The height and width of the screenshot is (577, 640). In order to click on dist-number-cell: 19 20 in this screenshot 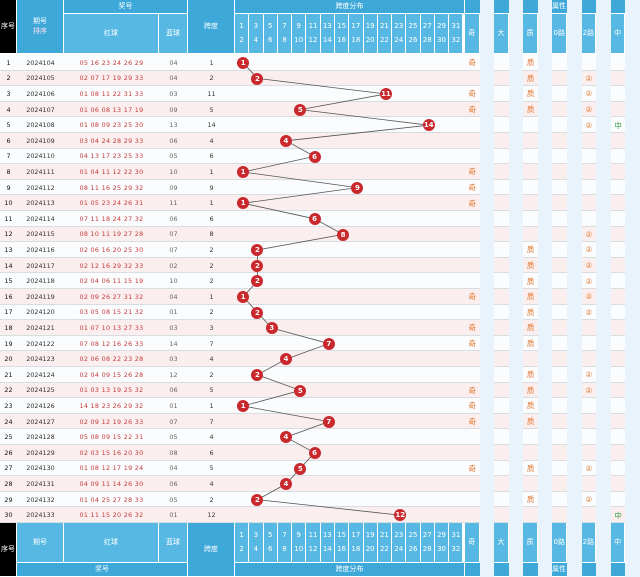, I will do `click(370, 543)`.